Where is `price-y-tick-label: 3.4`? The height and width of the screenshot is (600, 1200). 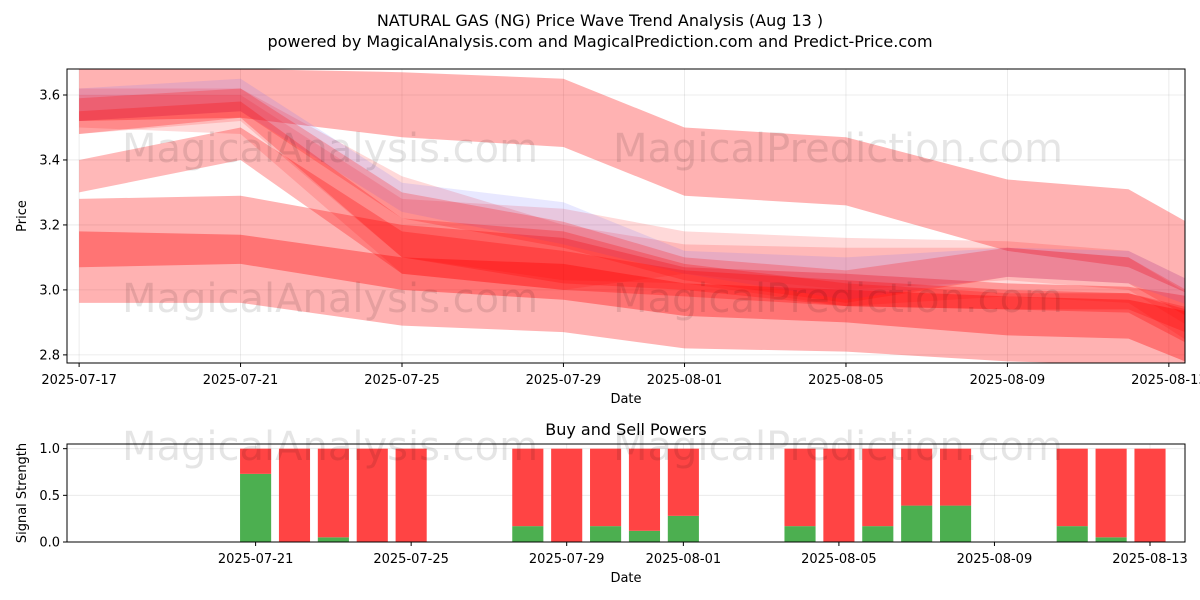
price-y-tick-label: 3.4 is located at coordinates (49, 160).